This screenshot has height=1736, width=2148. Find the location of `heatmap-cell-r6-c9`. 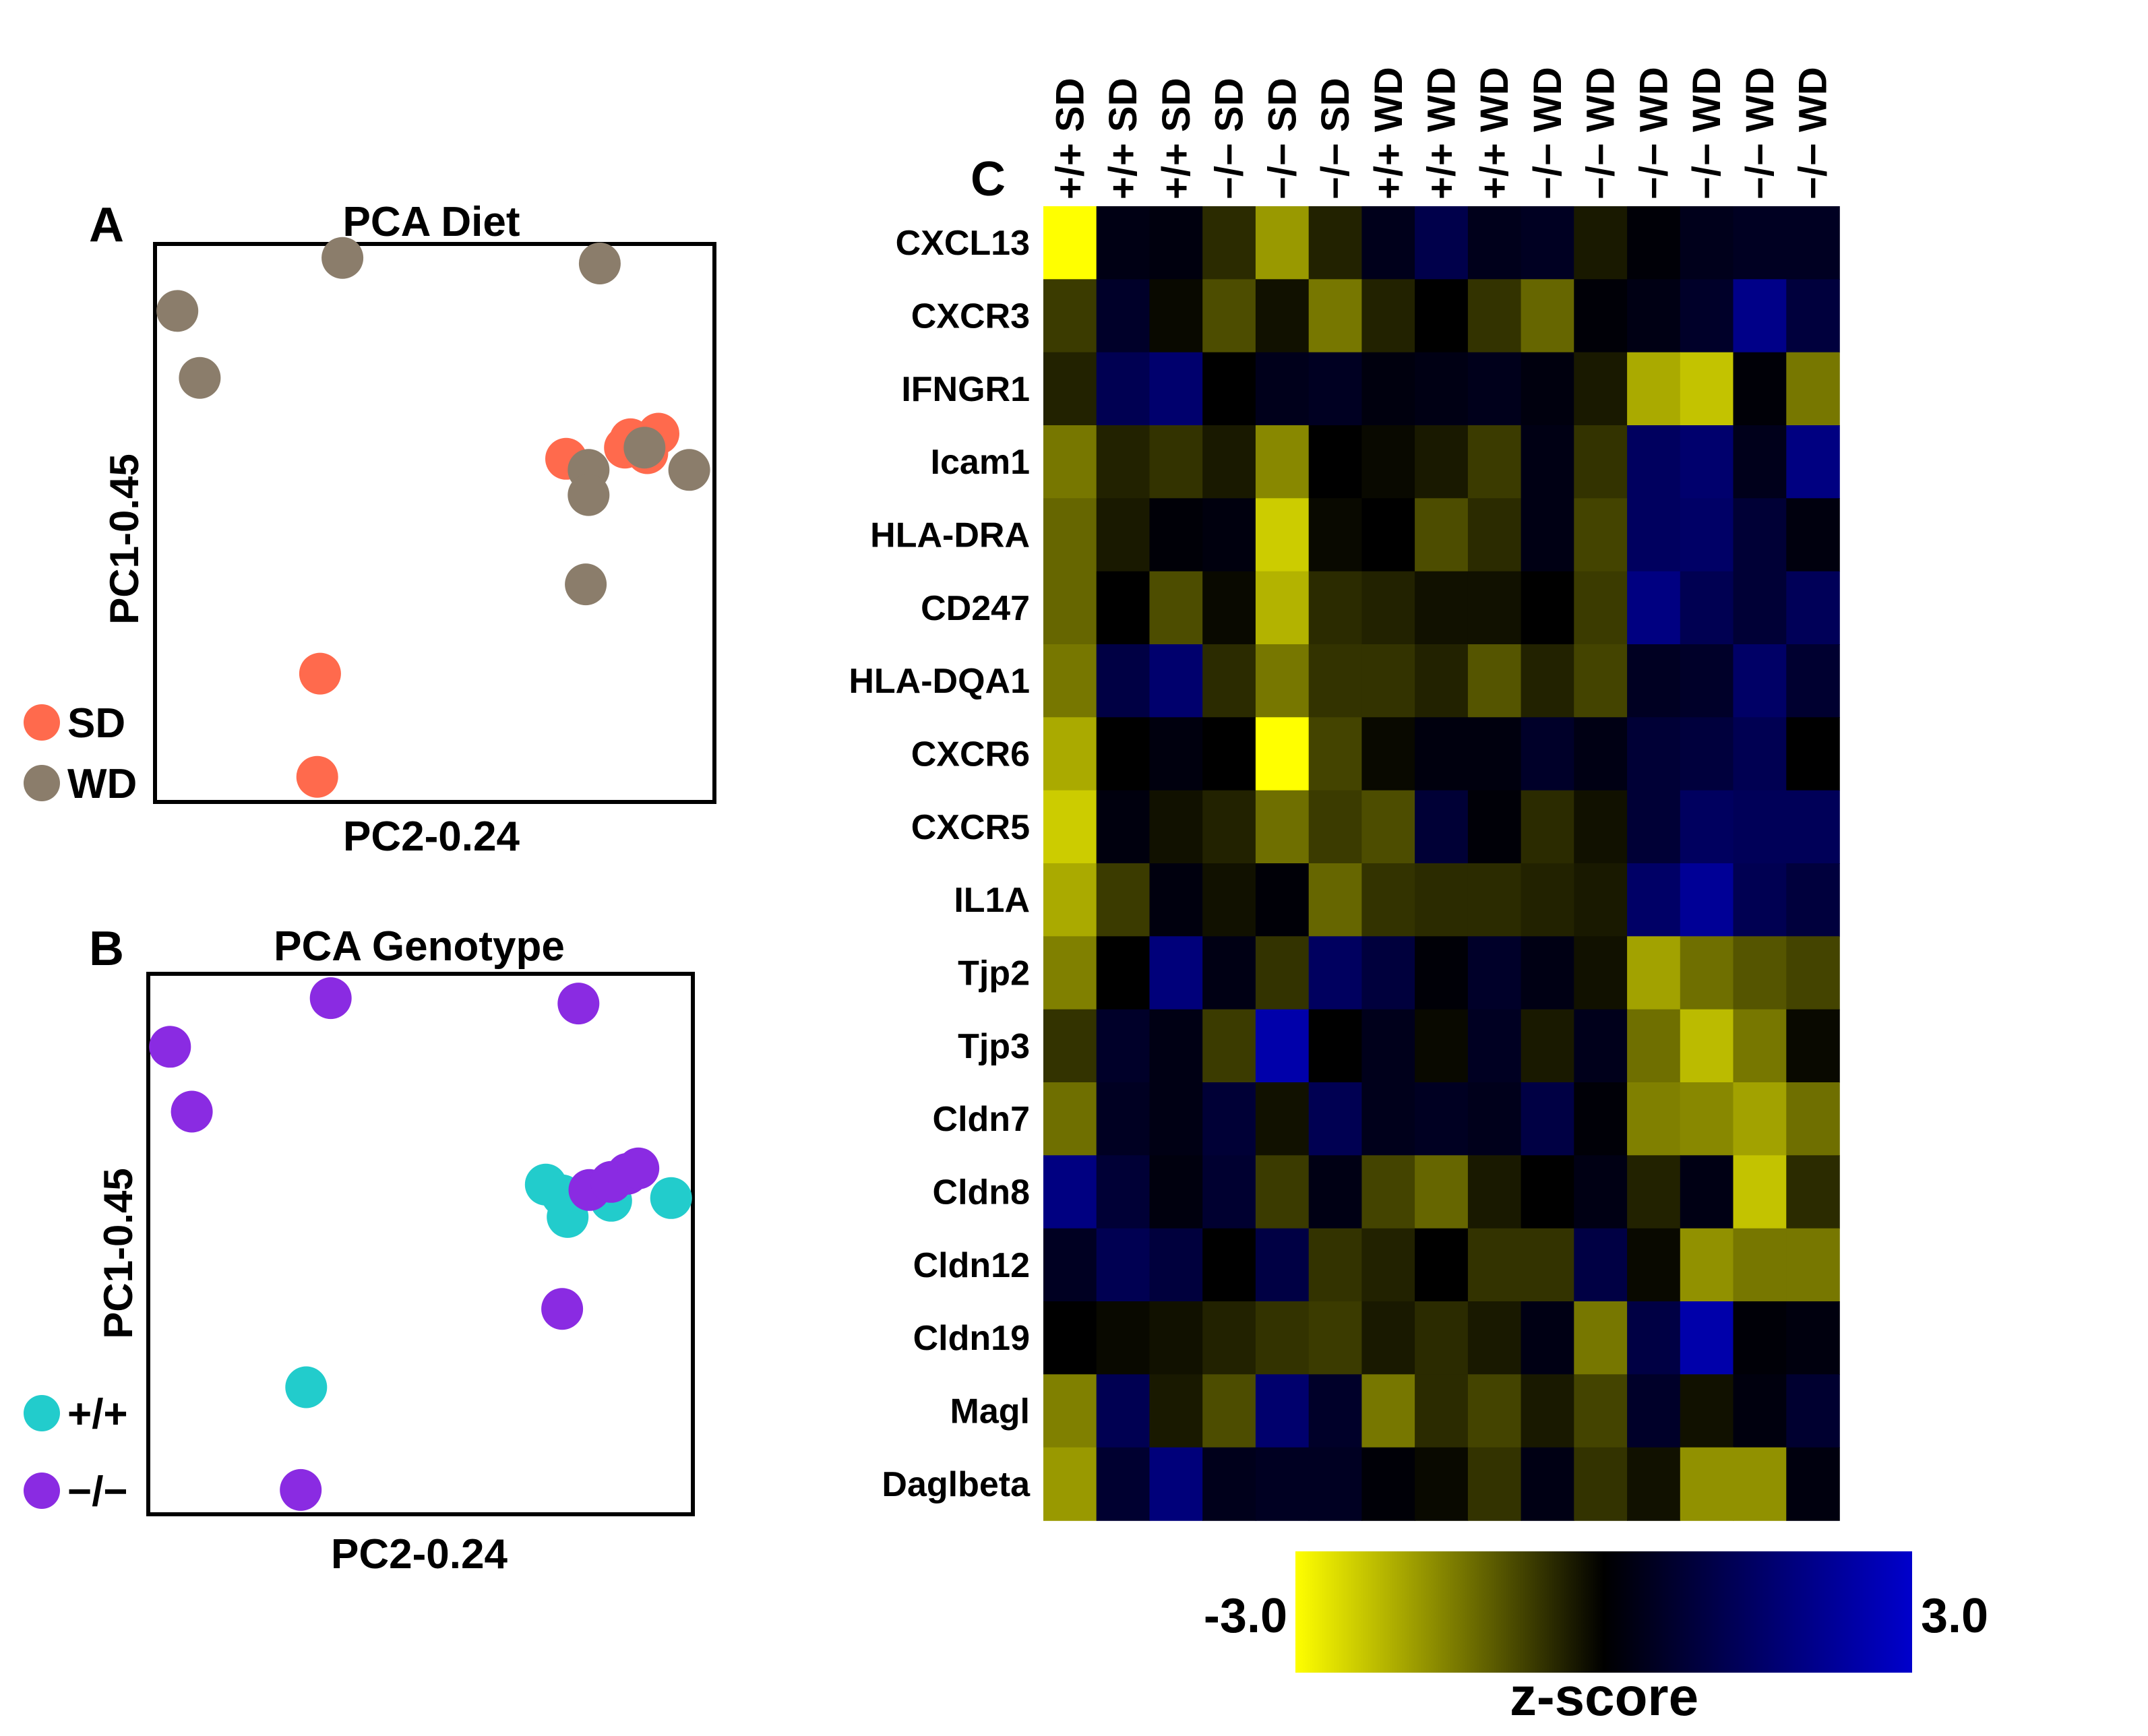

heatmap-cell-r6-c9 is located at coordinates (1548, 681).